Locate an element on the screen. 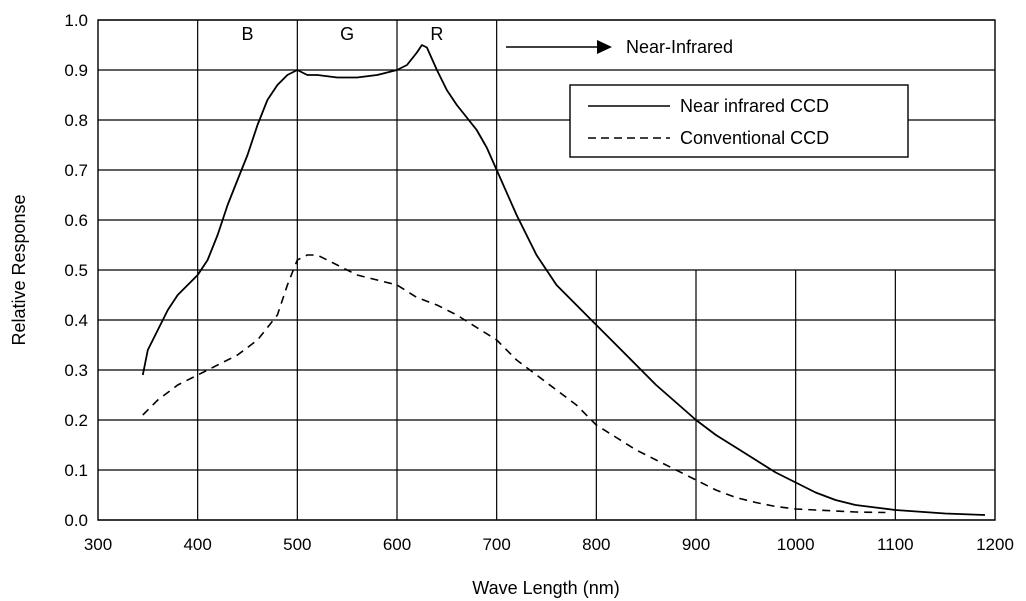 The height and width of the screenshot is (601, 1026). band-label-r: R is located at coordinates (436, 34).